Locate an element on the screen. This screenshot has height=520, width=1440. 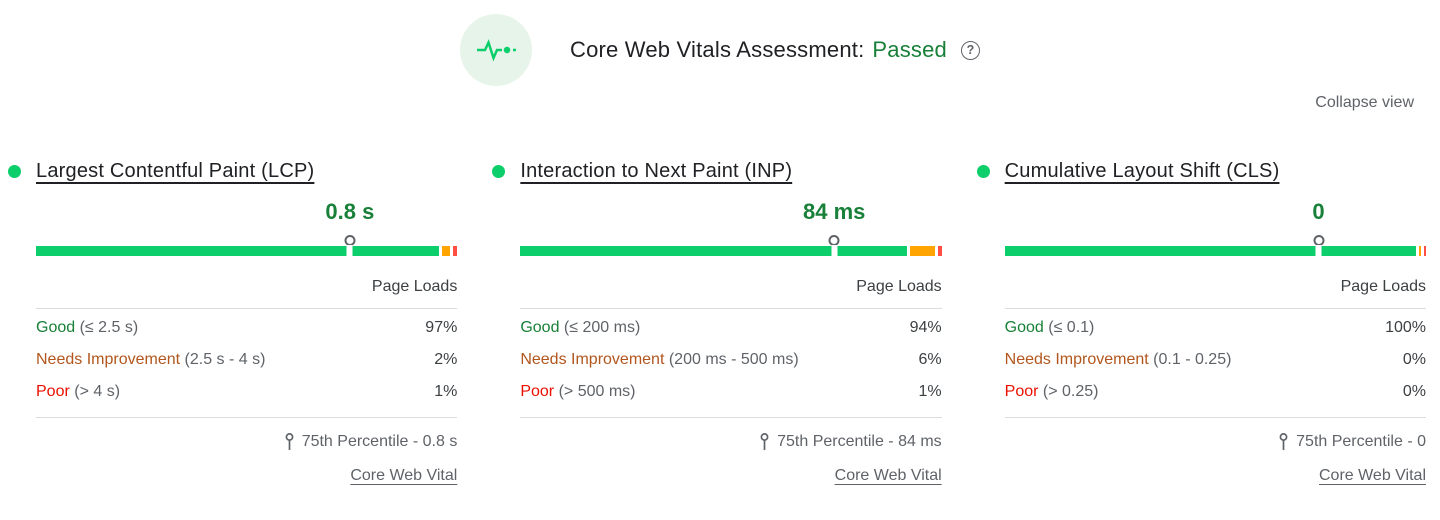
percentile-text: 75th Percentile - 0 is located at coordinates (1361, 441).